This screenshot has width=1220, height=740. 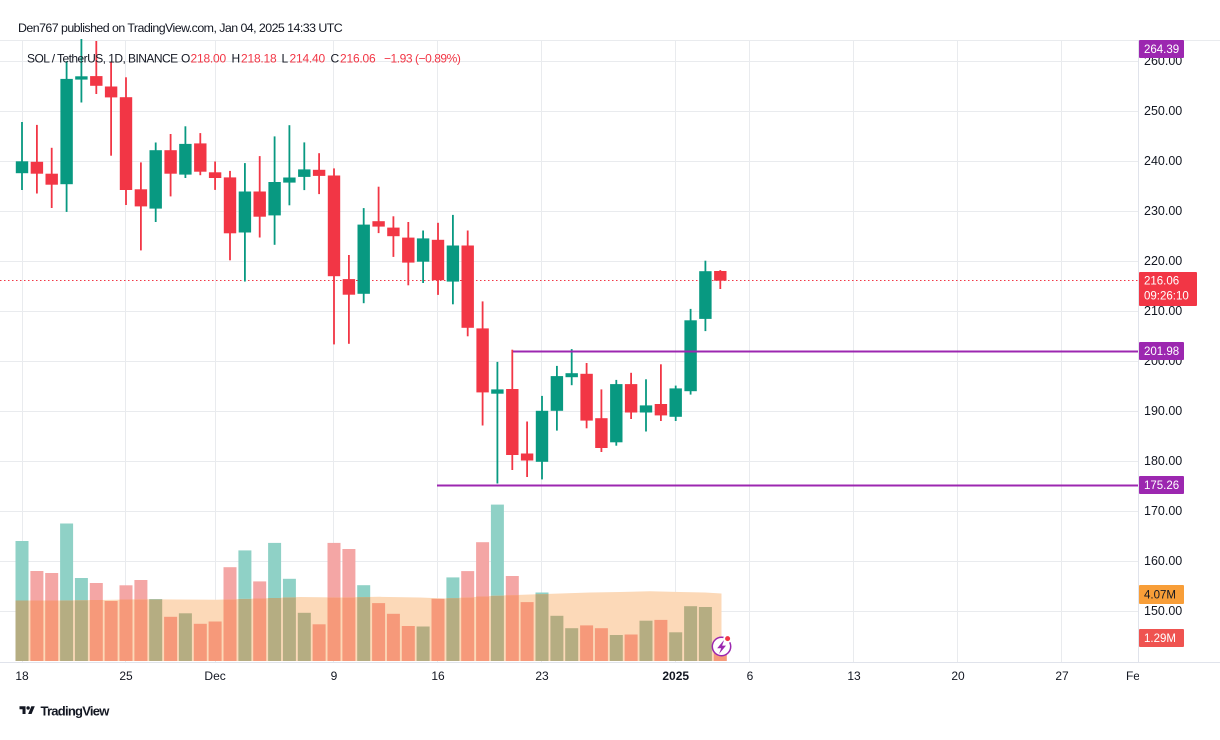 What do you see at coordinates (1163, 561) in the screenshot?
I see `svg-text: 160.00` at bounding box center [1163, 561].